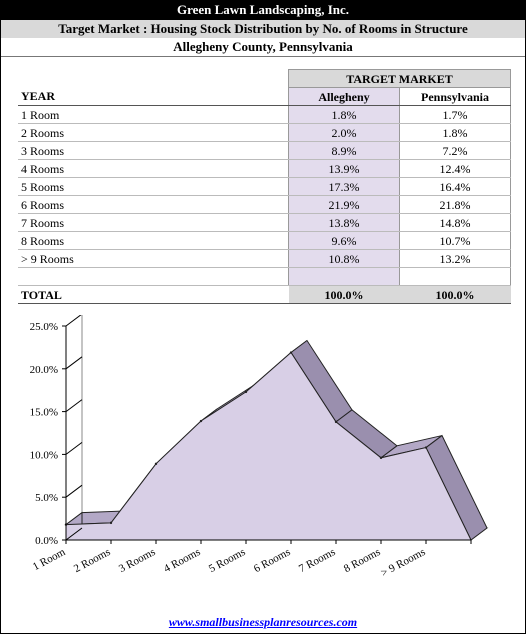  What do you see at coordinates (344, 294) in the screenshot?
I see `allegheny-total: 100.0%` at bounding box center [344, 294].